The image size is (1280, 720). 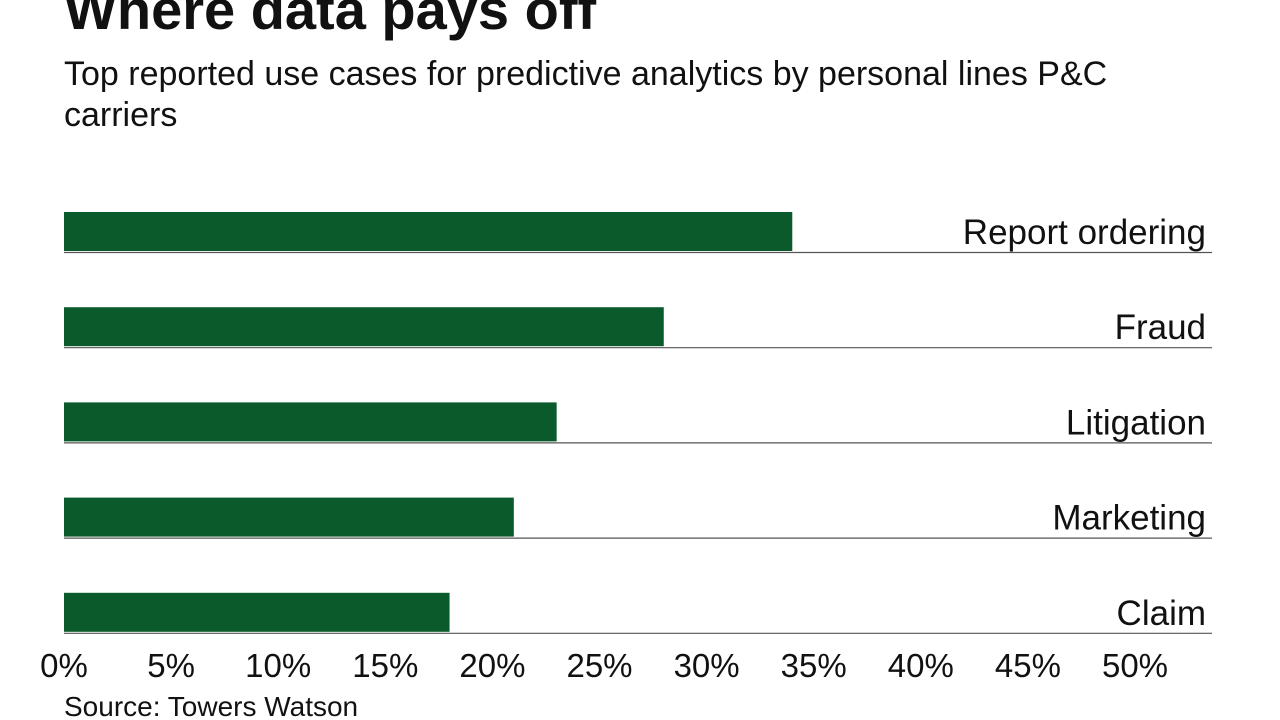 What do you see at coordinates (1129, 518) in the screenshot?
I see `category-label-marketing: Marketing` at bounding box center [1129, 518].